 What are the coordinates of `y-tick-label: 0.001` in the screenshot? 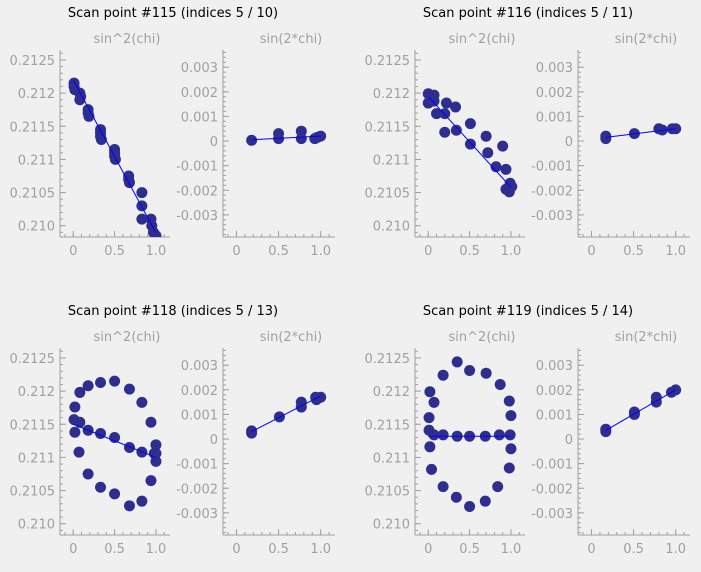 It's located at (554, 117).